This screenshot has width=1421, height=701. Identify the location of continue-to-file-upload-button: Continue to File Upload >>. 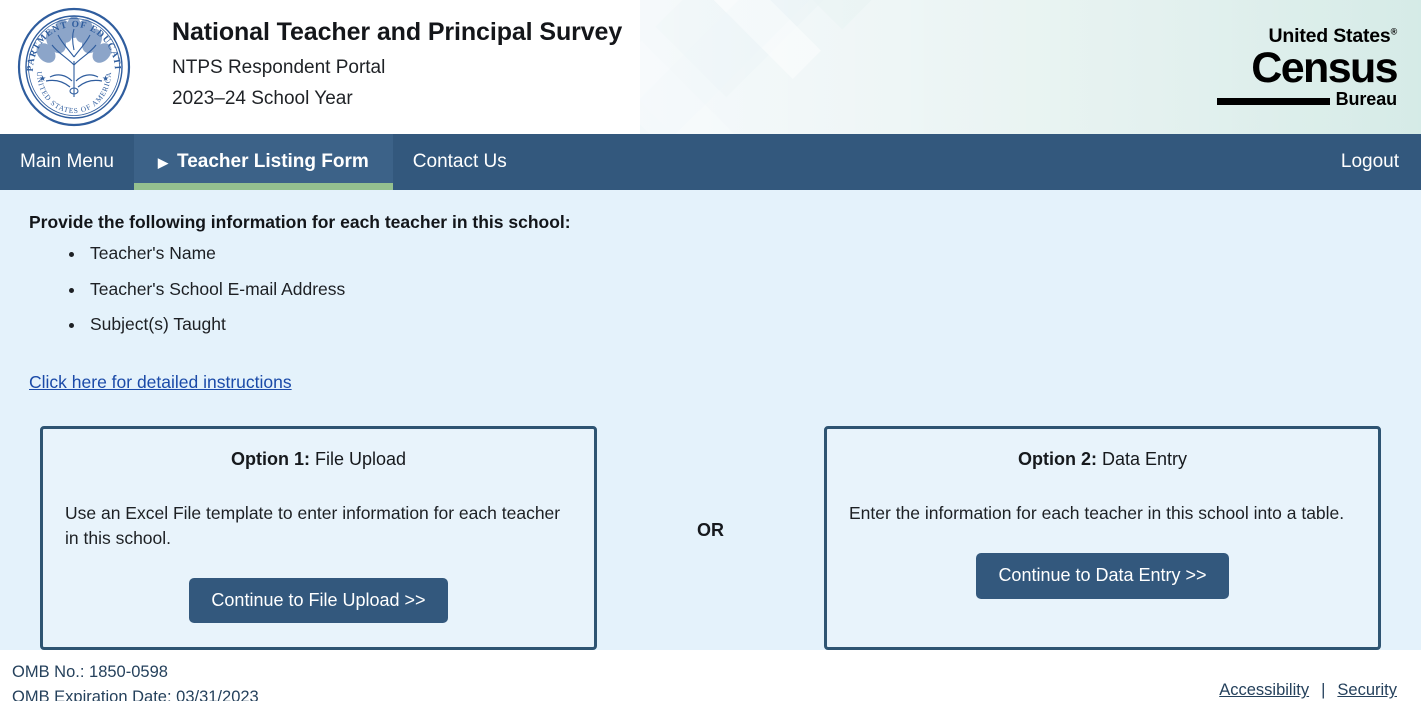
(318, 600).